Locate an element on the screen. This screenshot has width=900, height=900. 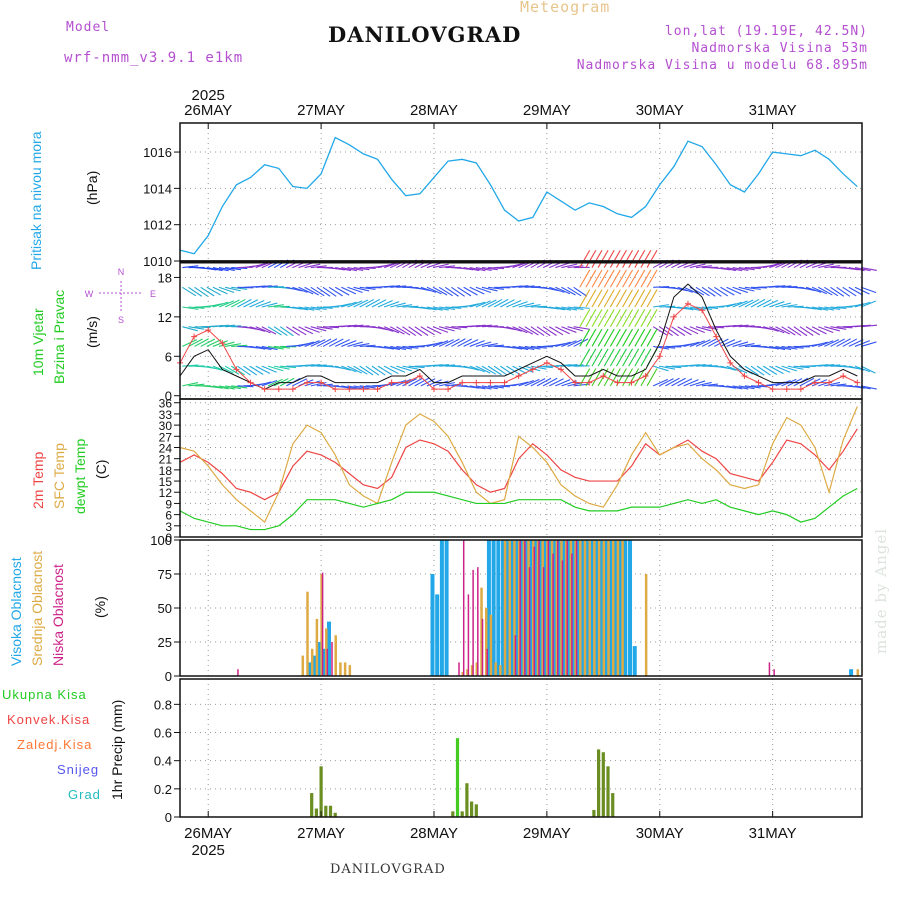
wind-top-bar is located at coordinates (521, 262).